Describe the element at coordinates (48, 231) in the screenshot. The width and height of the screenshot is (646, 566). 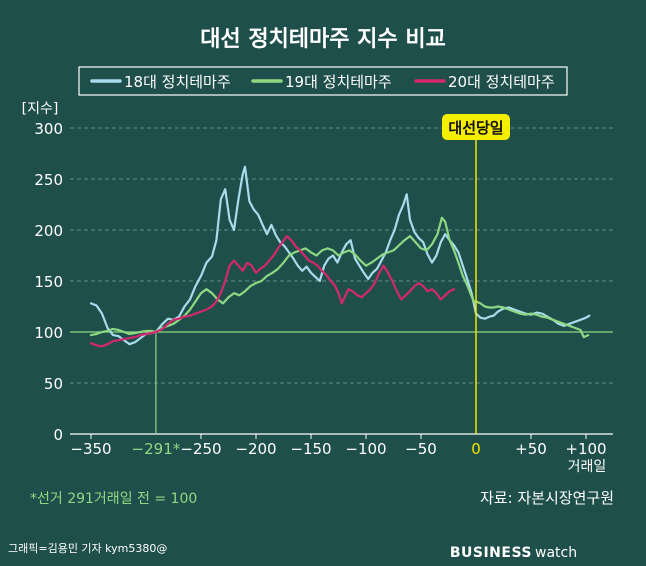
I see `y-tick-label: 200` at that location.